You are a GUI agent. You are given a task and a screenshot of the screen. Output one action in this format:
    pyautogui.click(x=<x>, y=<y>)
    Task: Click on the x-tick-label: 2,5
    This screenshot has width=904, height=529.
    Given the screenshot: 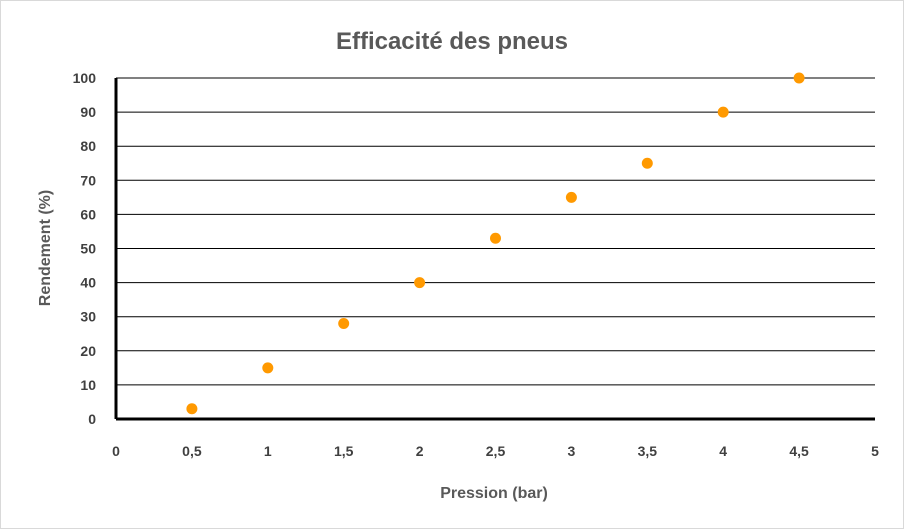 What is the action you would take?
    pyautogui.click(x=496, y=451)
    